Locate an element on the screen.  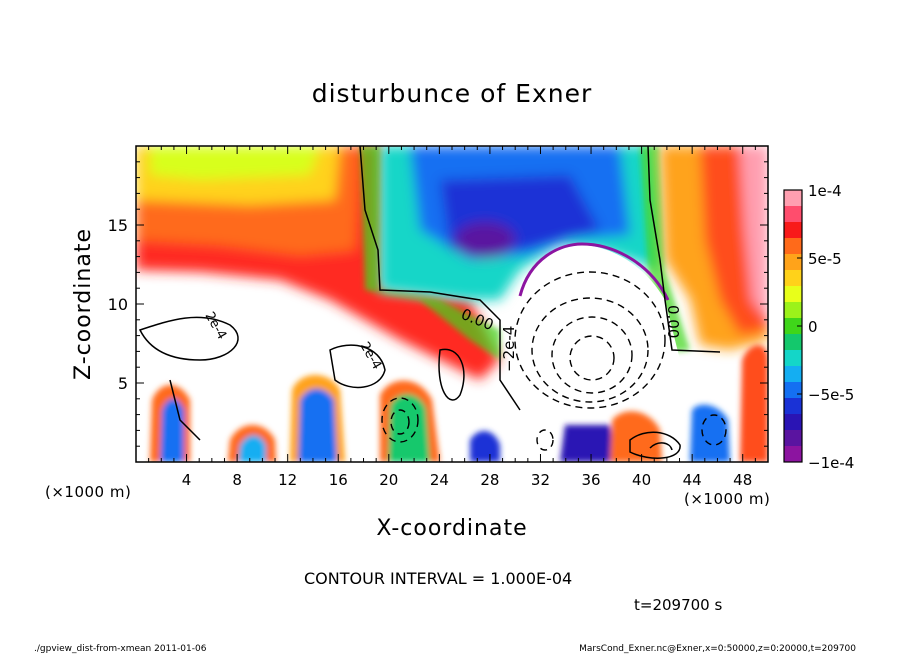
x-tick-label: 24 is located at coordinates (439, 480).